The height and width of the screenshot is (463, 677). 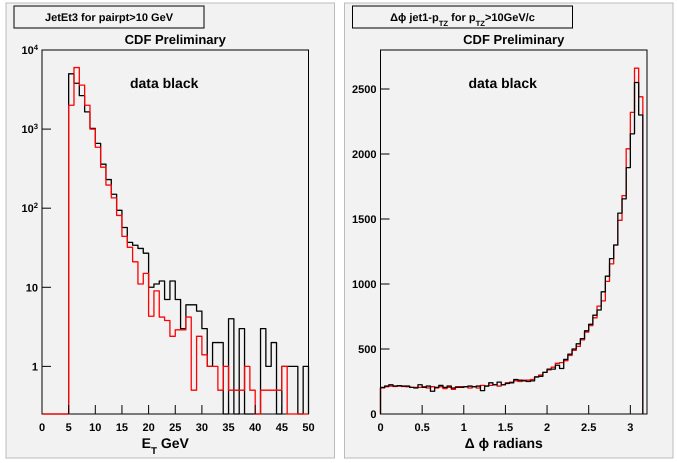 I want to click on x-tick-label: 1.5, so click(x=506, y=428).